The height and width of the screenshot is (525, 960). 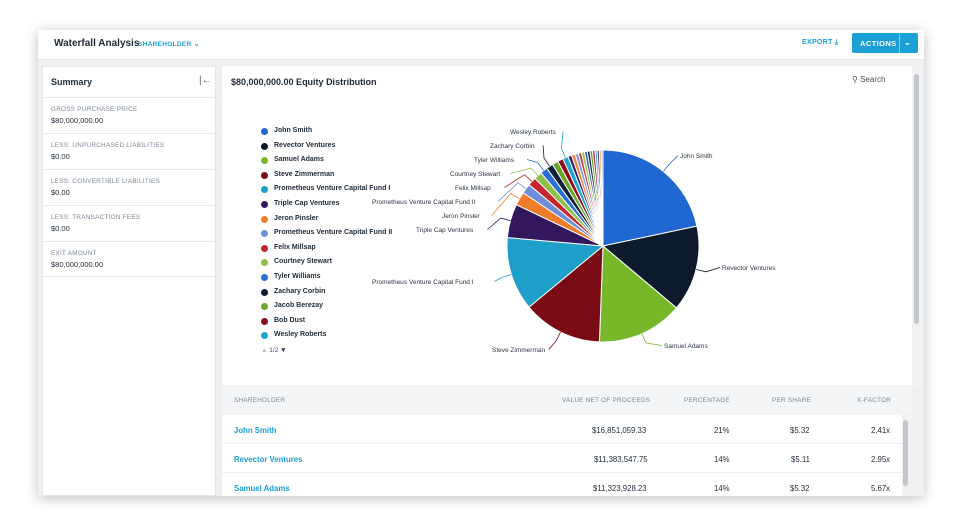 I want to click on chart-scrollbar, so click(x=917, y=227).